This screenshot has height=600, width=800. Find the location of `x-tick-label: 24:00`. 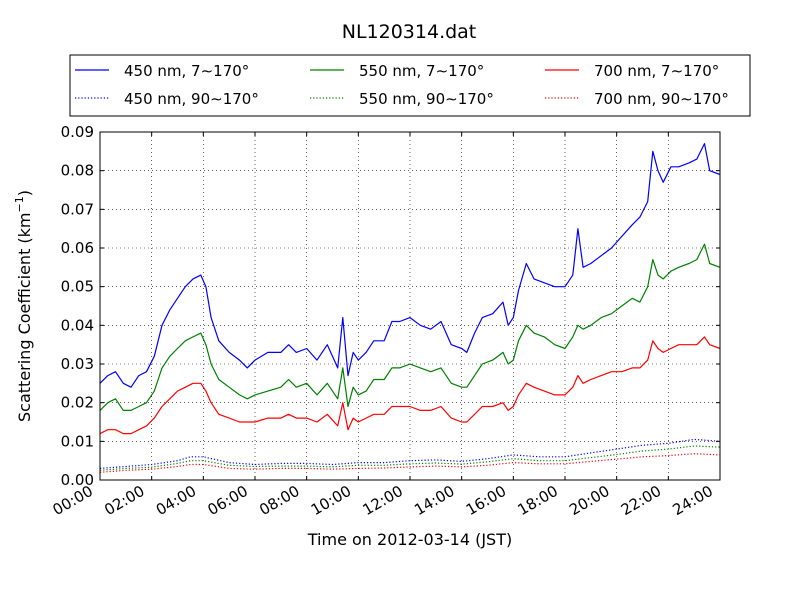

x-tick-label: 24:00 is located at coordinates (693, 500).